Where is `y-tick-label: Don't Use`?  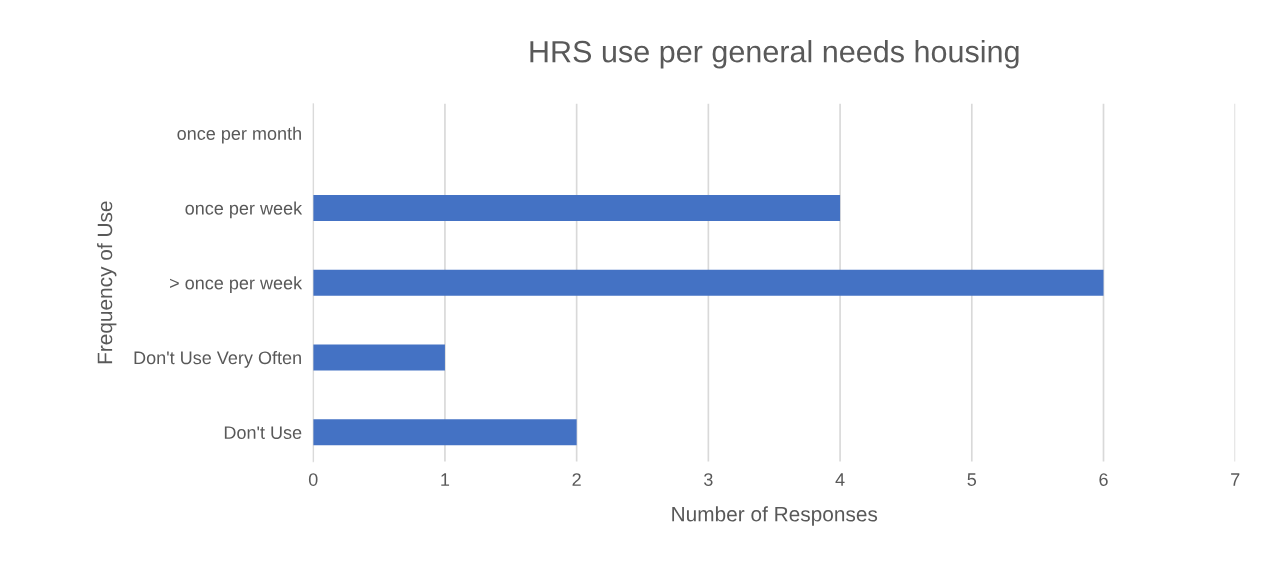
y-tick-label: Don't Use is located at coordinates (263, 432).